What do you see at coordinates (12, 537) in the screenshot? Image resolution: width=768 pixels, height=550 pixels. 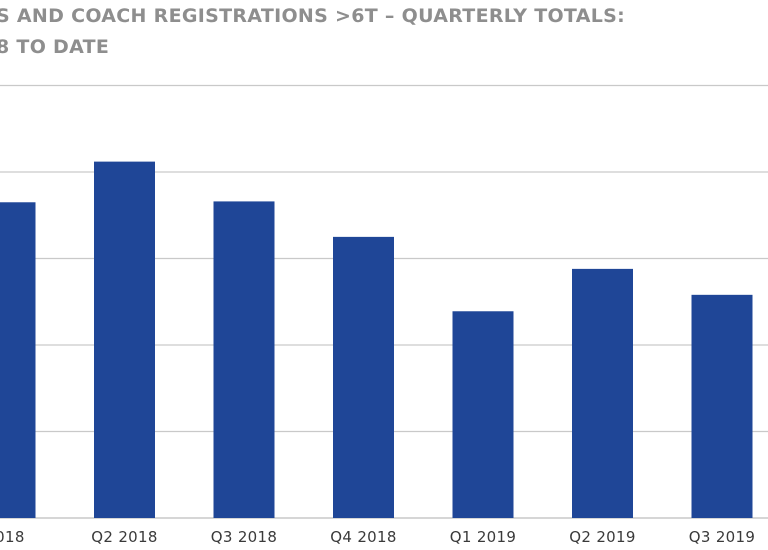 I see `x-tick-label: 2018` at bounding box center [12, 537].